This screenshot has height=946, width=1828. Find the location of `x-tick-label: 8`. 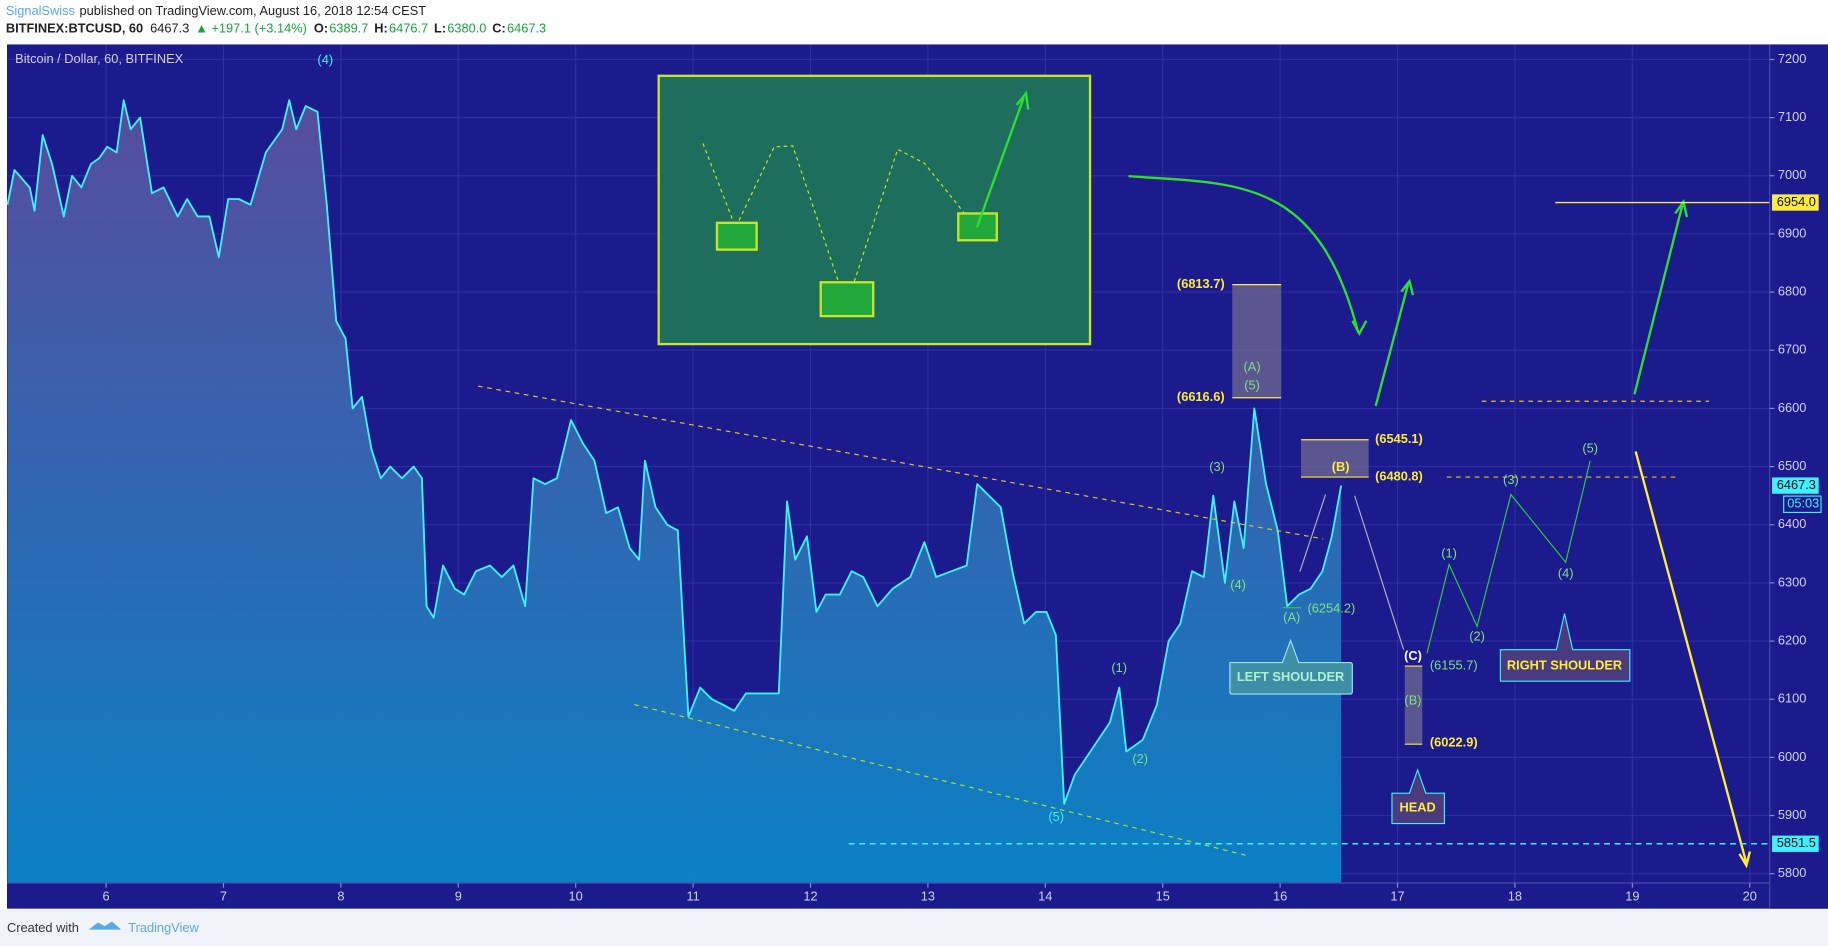

x-tick-label: 8 is located at coordinates (340, 895).